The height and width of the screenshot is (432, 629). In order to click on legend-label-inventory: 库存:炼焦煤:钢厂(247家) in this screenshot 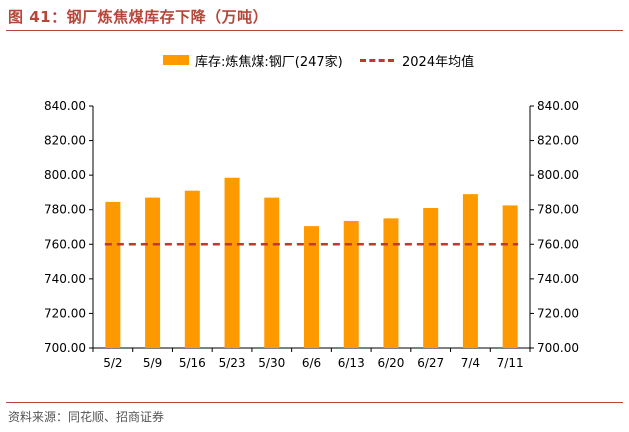, I will do `click(269, 62)`.